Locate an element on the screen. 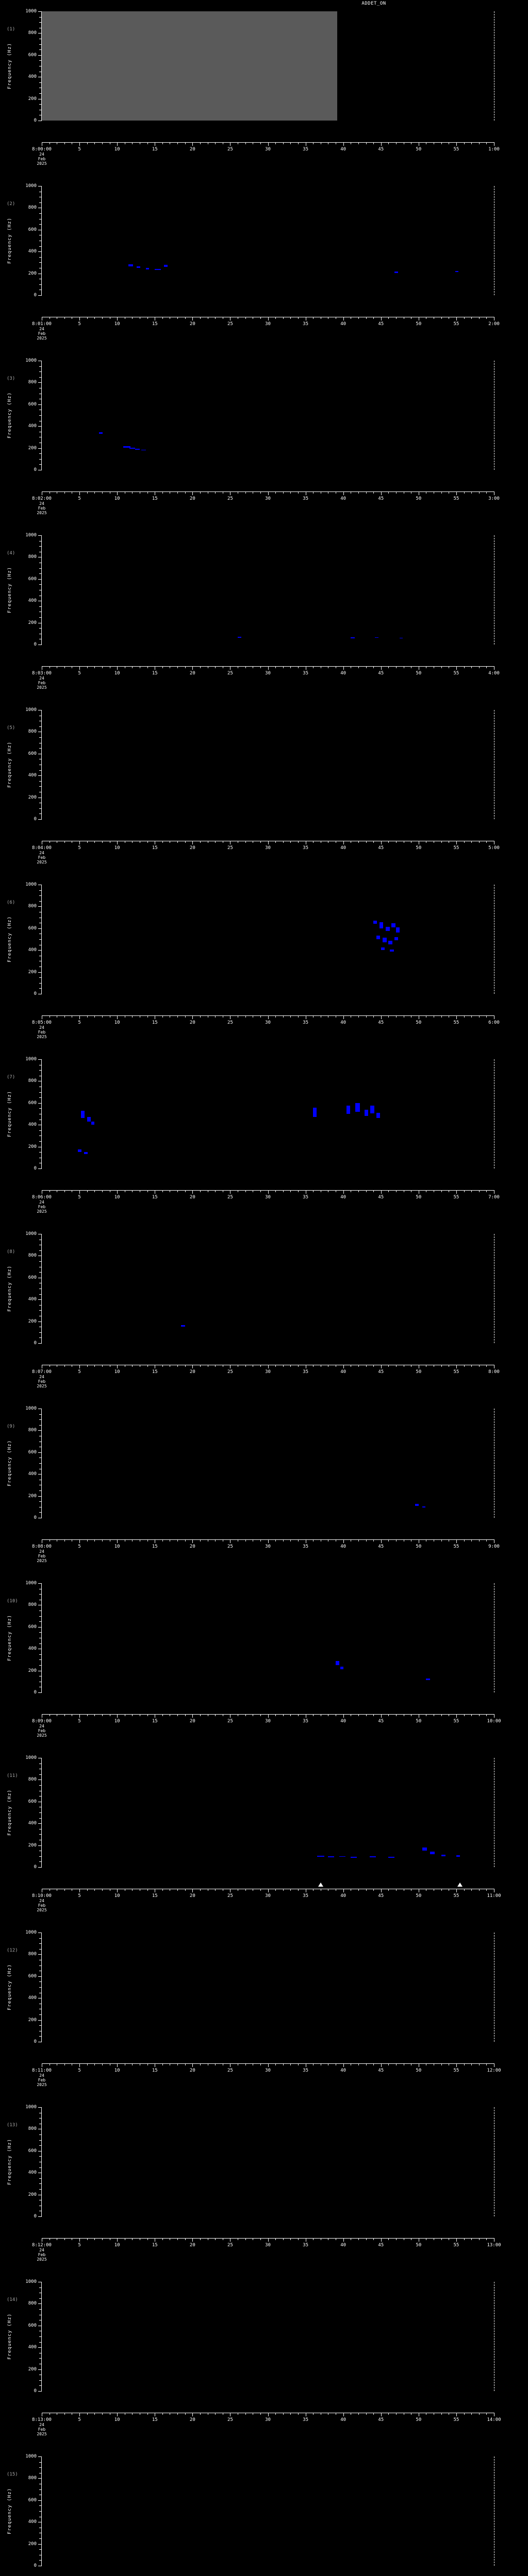 Image resolution: width=528 pixels, height=2576 pixels. plot-axes: 0 200 400 600 800 1000 Frequency (Hz) (7) is located at coordinates (250, 1114).